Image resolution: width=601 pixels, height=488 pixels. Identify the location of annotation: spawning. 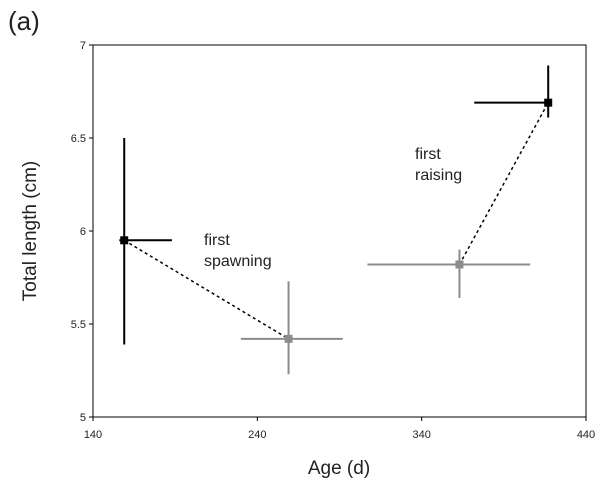
(238, 261).